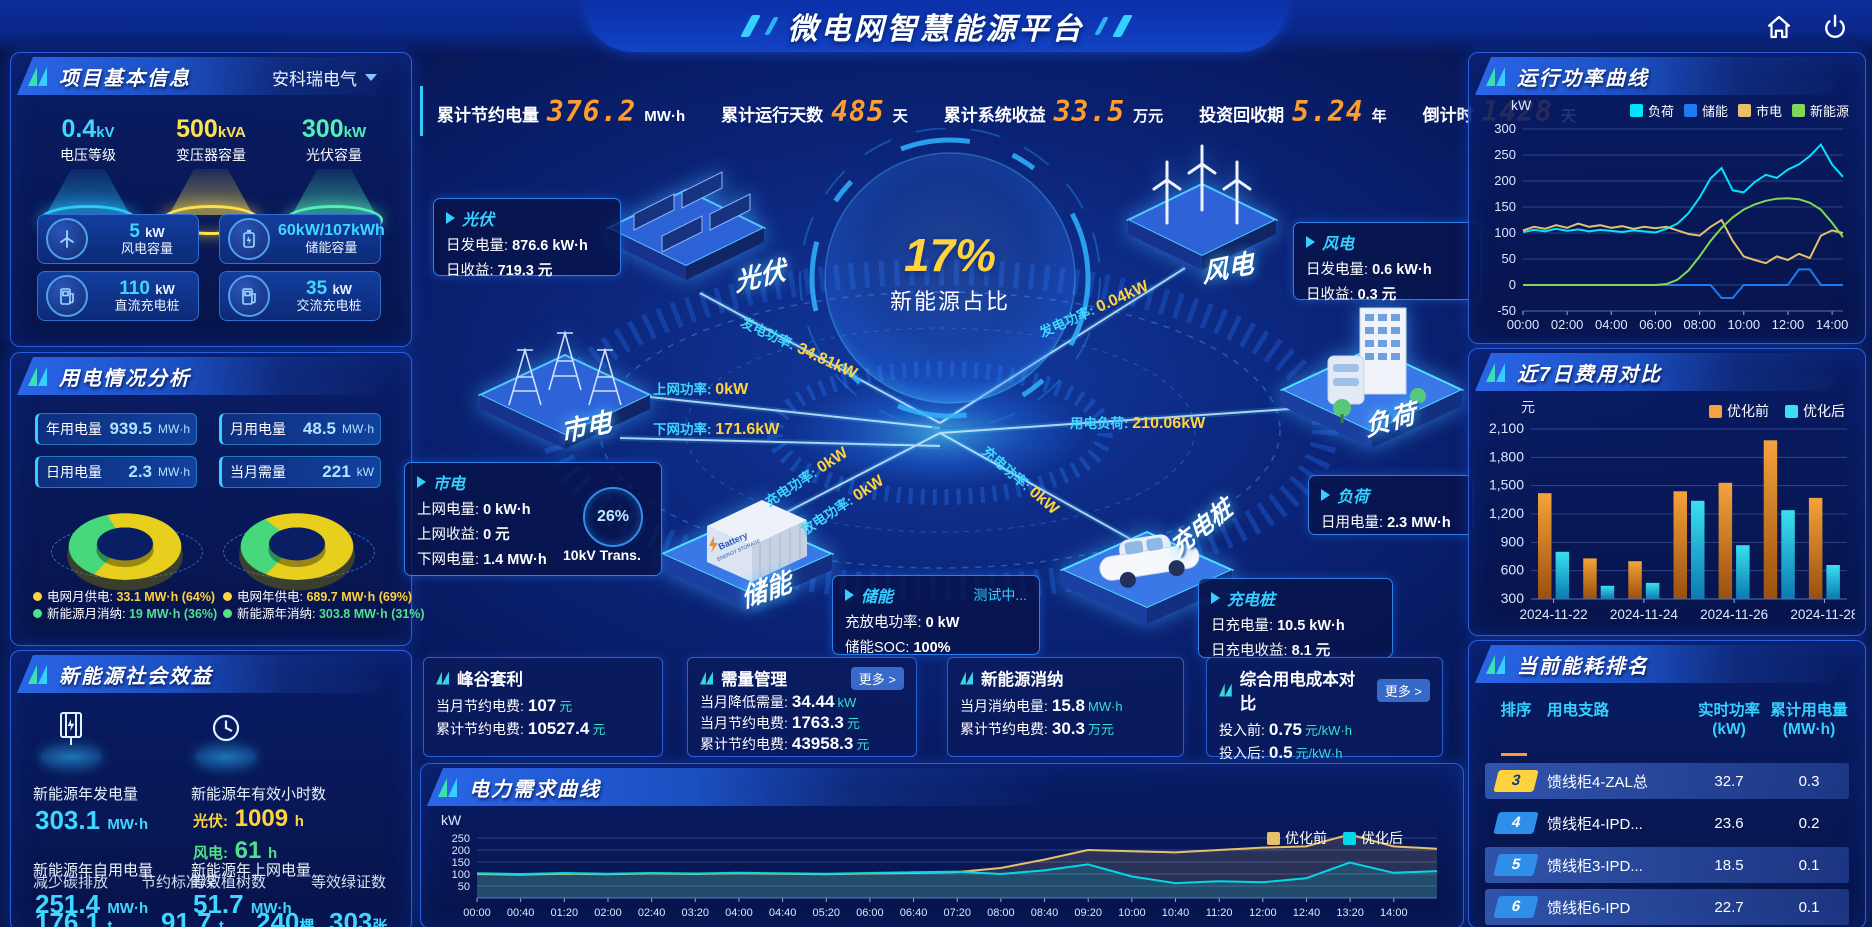  Describe the element at coordinates (686, 225) in the screenshot. I see `solar-panels-icon` at that location.